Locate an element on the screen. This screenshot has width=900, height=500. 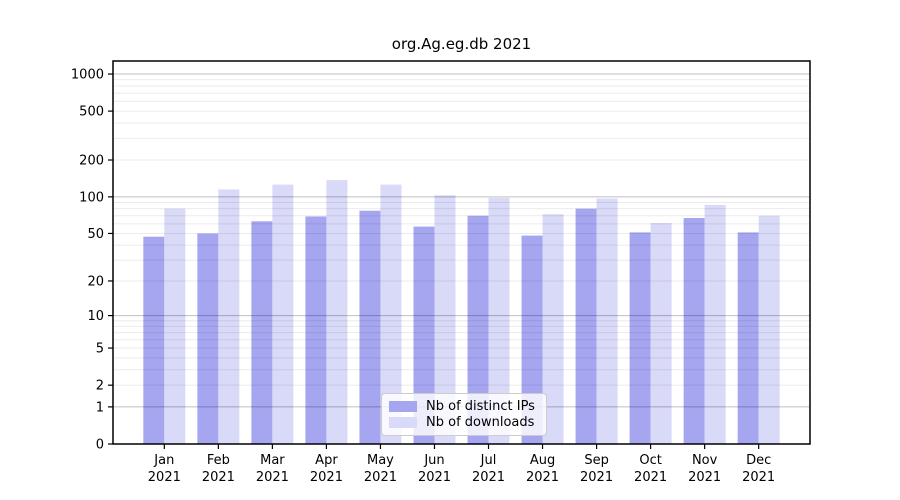
x-tick-label-month: May is located at coordinates (380, 460).